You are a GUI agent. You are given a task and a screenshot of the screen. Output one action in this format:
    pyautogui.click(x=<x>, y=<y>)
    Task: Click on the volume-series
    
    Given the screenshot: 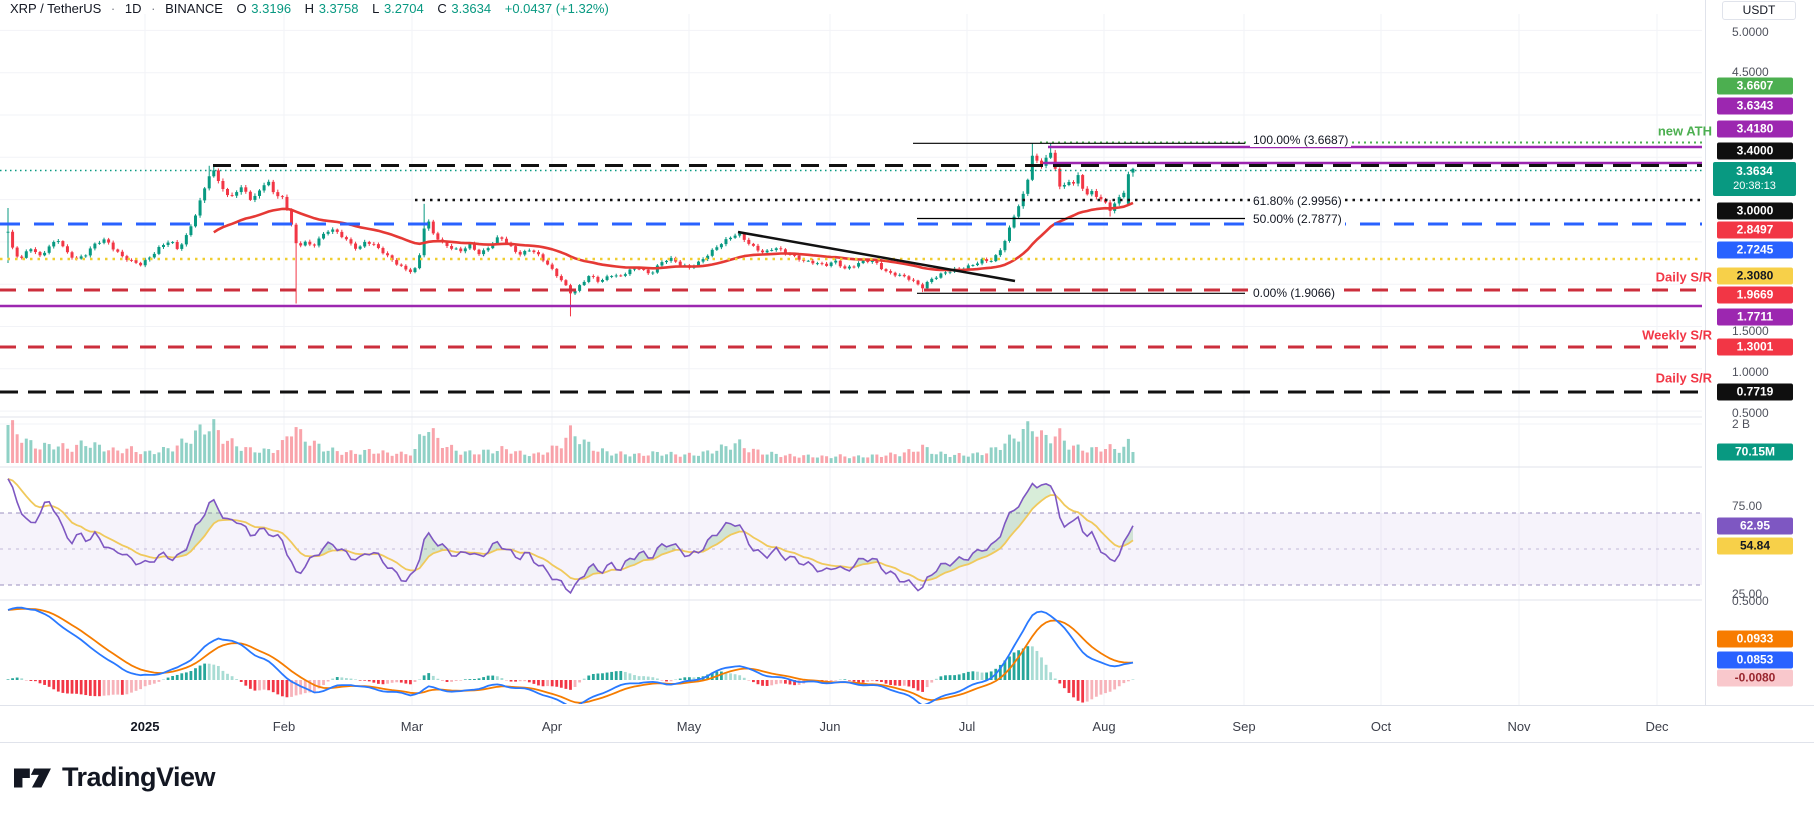 What is the action you would take?
    pyautogui.click(x=570, y=441)
    